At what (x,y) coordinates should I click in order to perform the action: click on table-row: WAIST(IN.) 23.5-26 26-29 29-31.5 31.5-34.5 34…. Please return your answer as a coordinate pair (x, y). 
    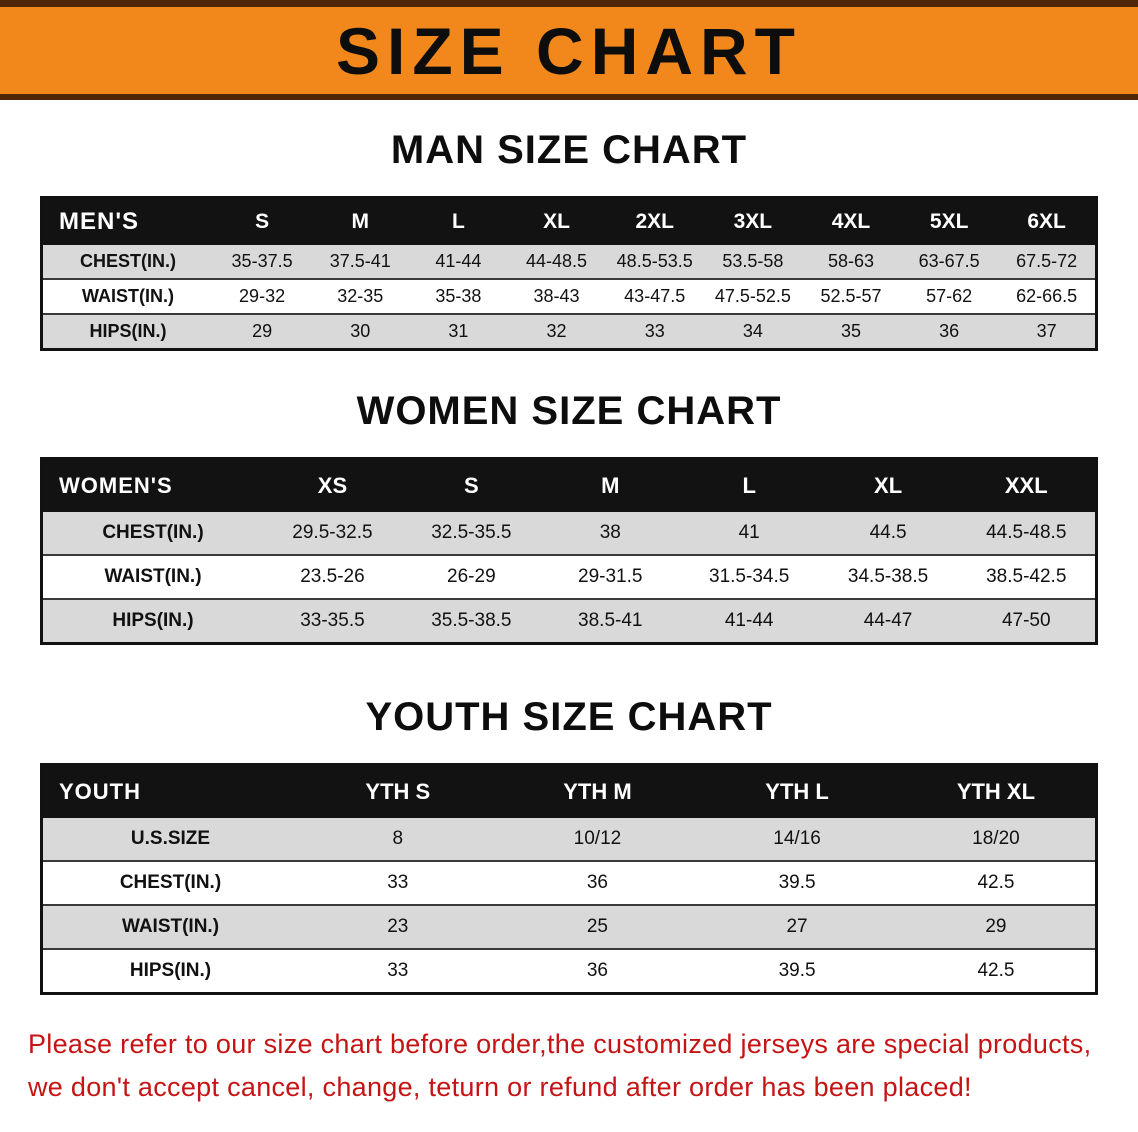
    Looking at the image, I should click on (569, 577).